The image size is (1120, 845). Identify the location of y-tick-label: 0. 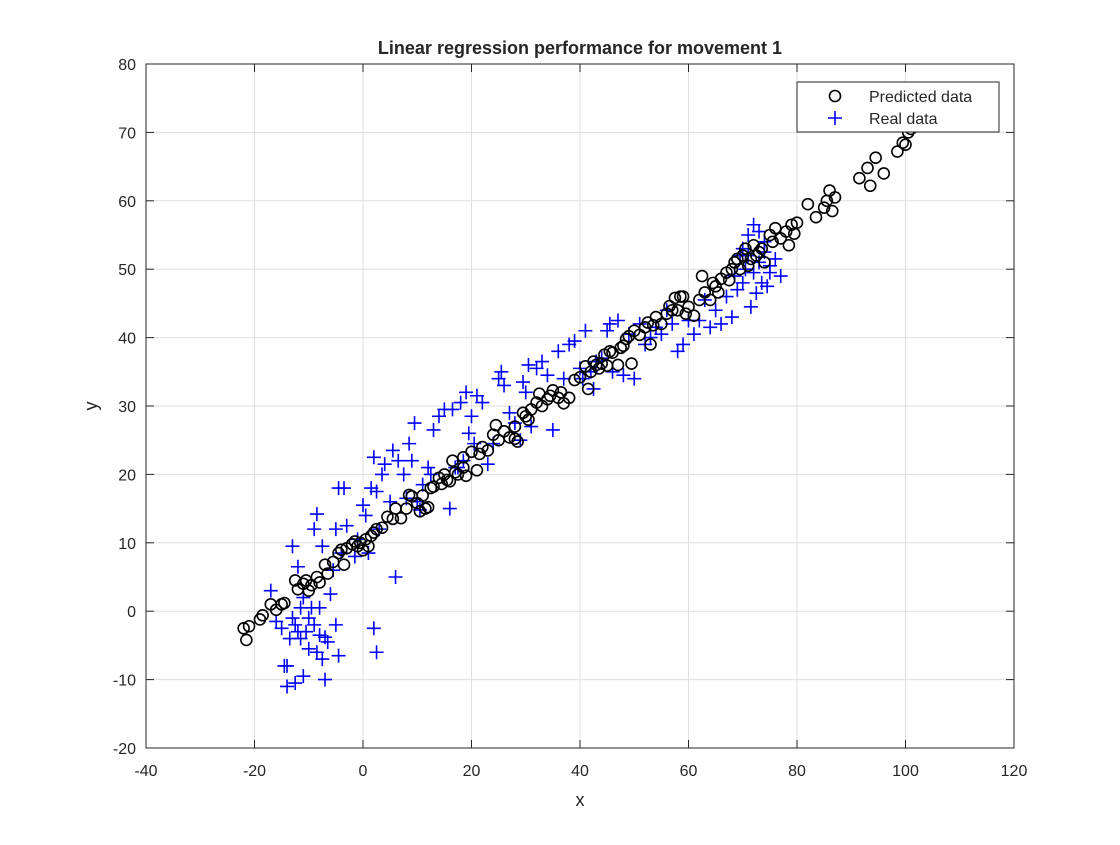
(131, 612).